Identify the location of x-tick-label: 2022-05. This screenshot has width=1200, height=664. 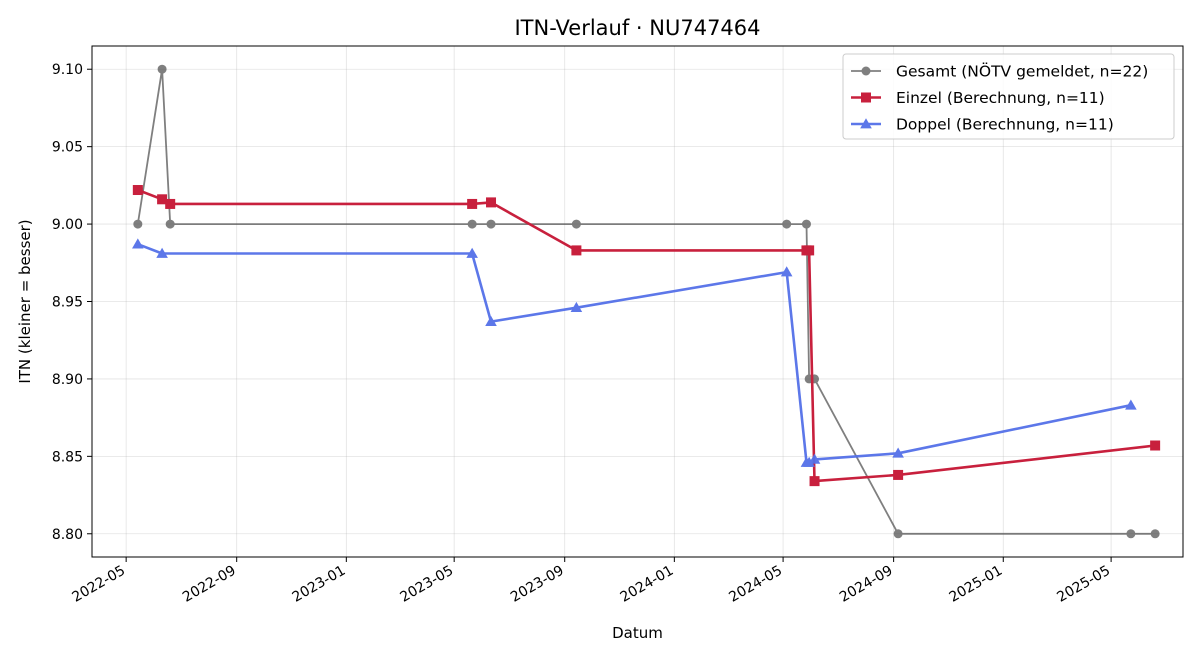
(98, 584).